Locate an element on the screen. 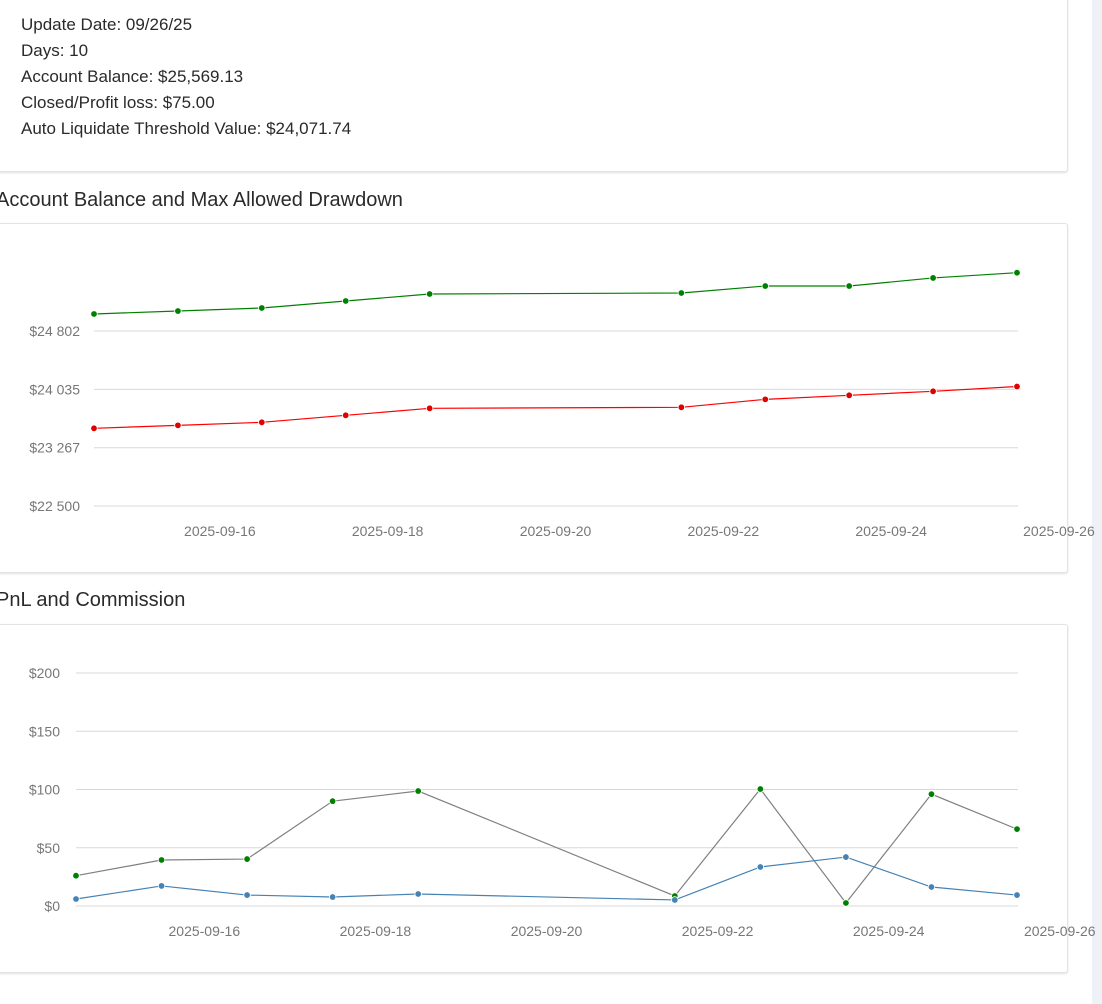  pnl-y-tick-label: $100 is located at coordinates (44, 790).